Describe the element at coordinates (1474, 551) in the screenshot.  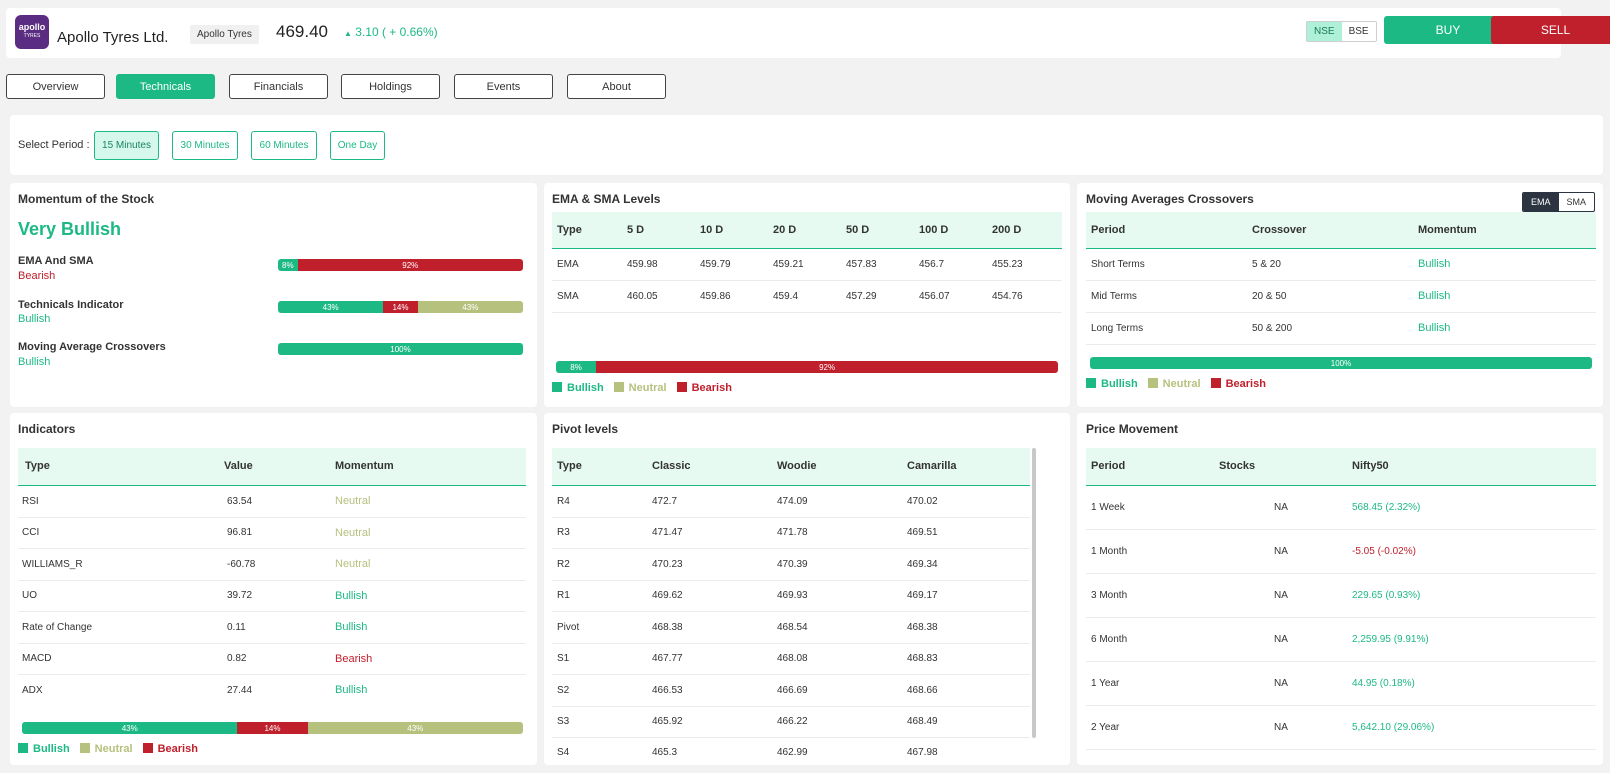
I see `cell: -5.05 (-0.02%)` at that location.